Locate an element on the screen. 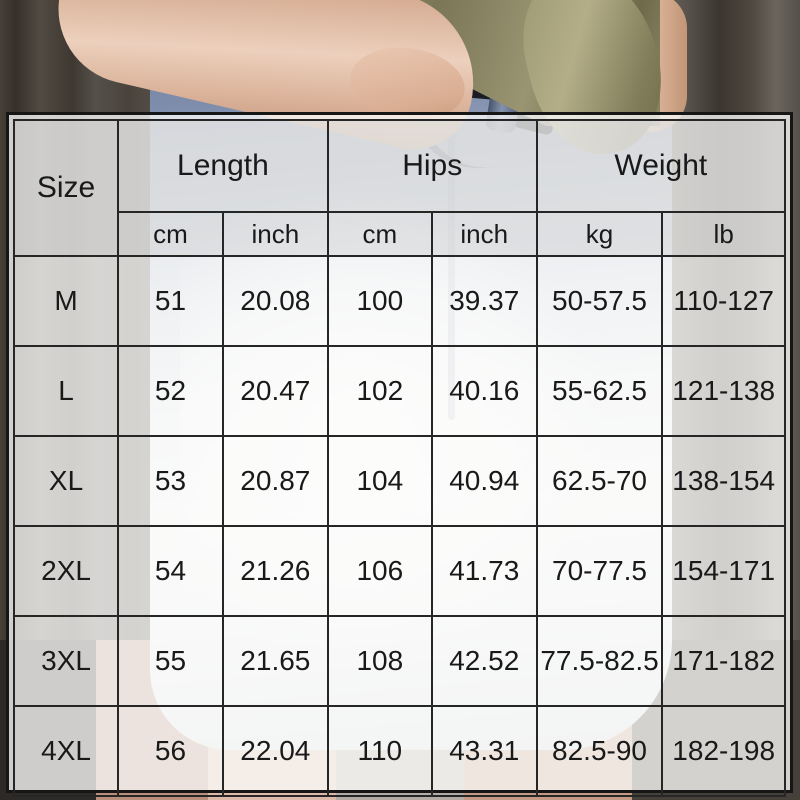  cell-weight-kg: 77.5-82.5 is located at coordinates (599, 661).